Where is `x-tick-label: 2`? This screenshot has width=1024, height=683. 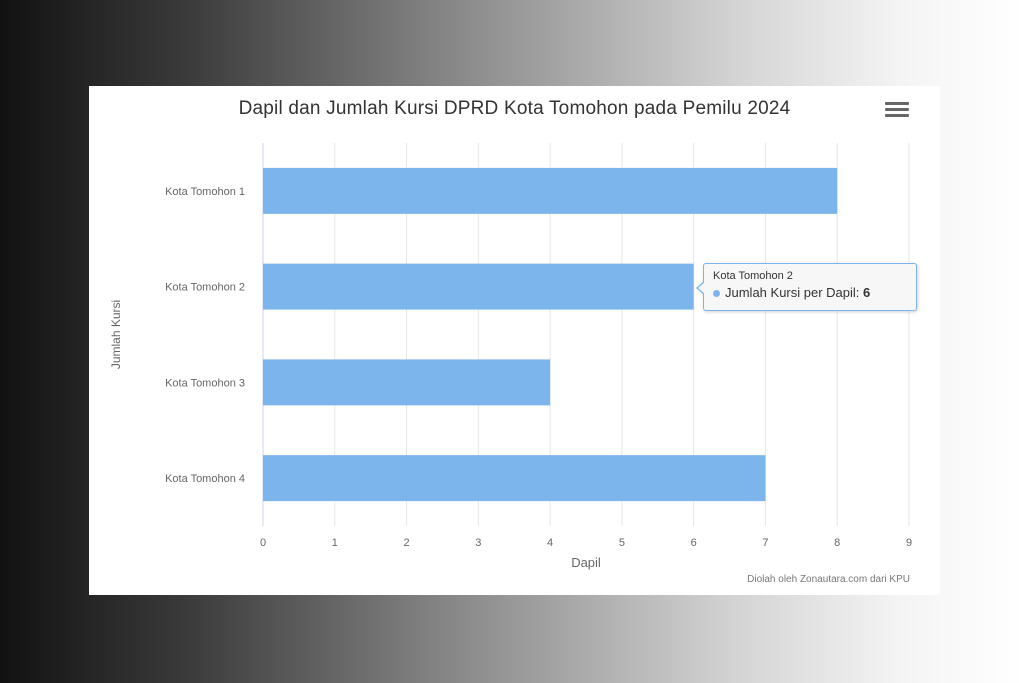 x-tick-label: 2 is located at coordinates (406, 543).